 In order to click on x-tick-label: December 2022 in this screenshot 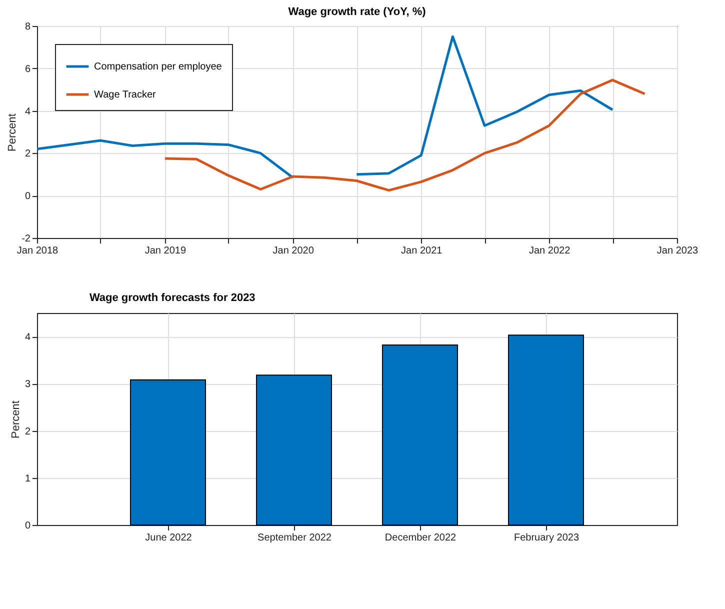, I will do `click(420, 538)`.